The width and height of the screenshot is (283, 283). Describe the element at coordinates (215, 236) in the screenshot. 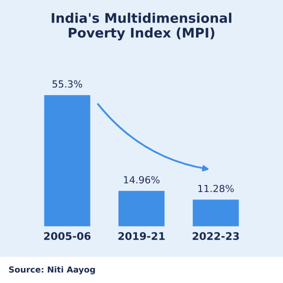

I see `x-tick-label: 2022-23` at that location.